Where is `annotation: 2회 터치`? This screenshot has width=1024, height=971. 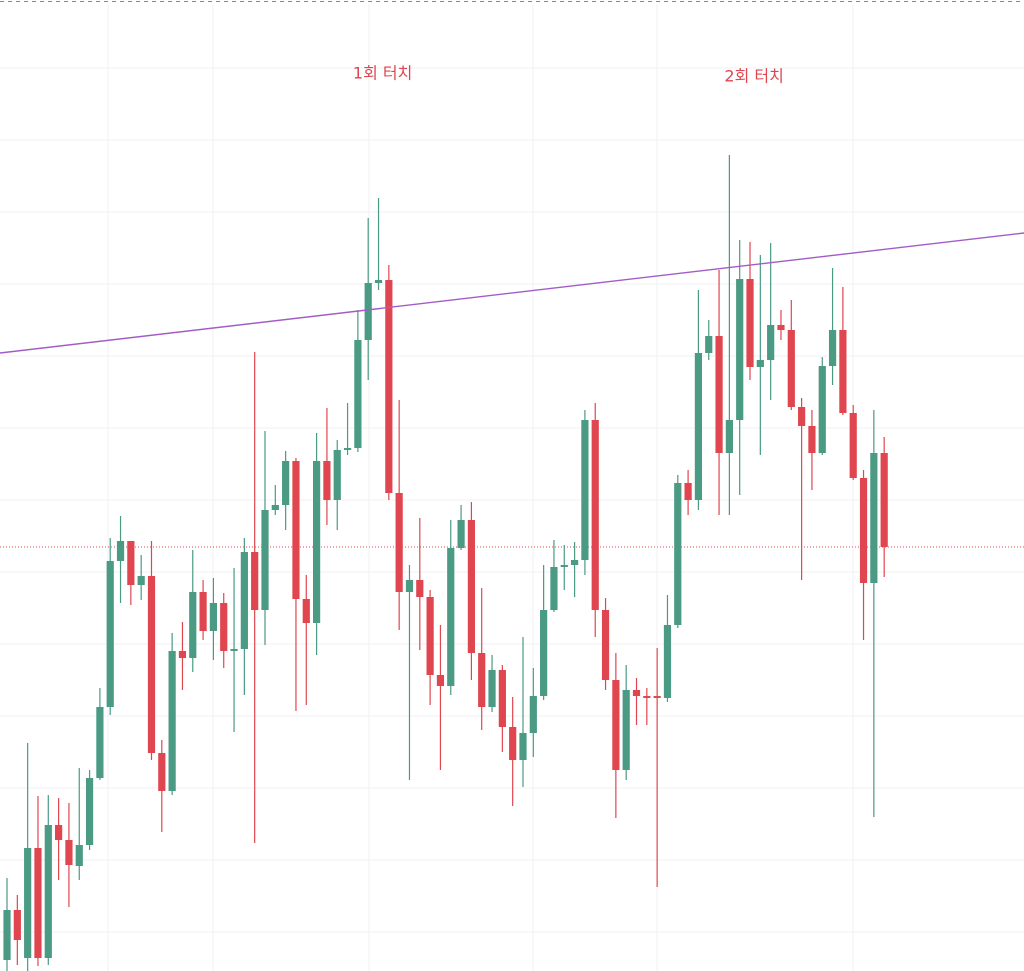 annotation: 2회 터치 is located at coordinates (753, 76).